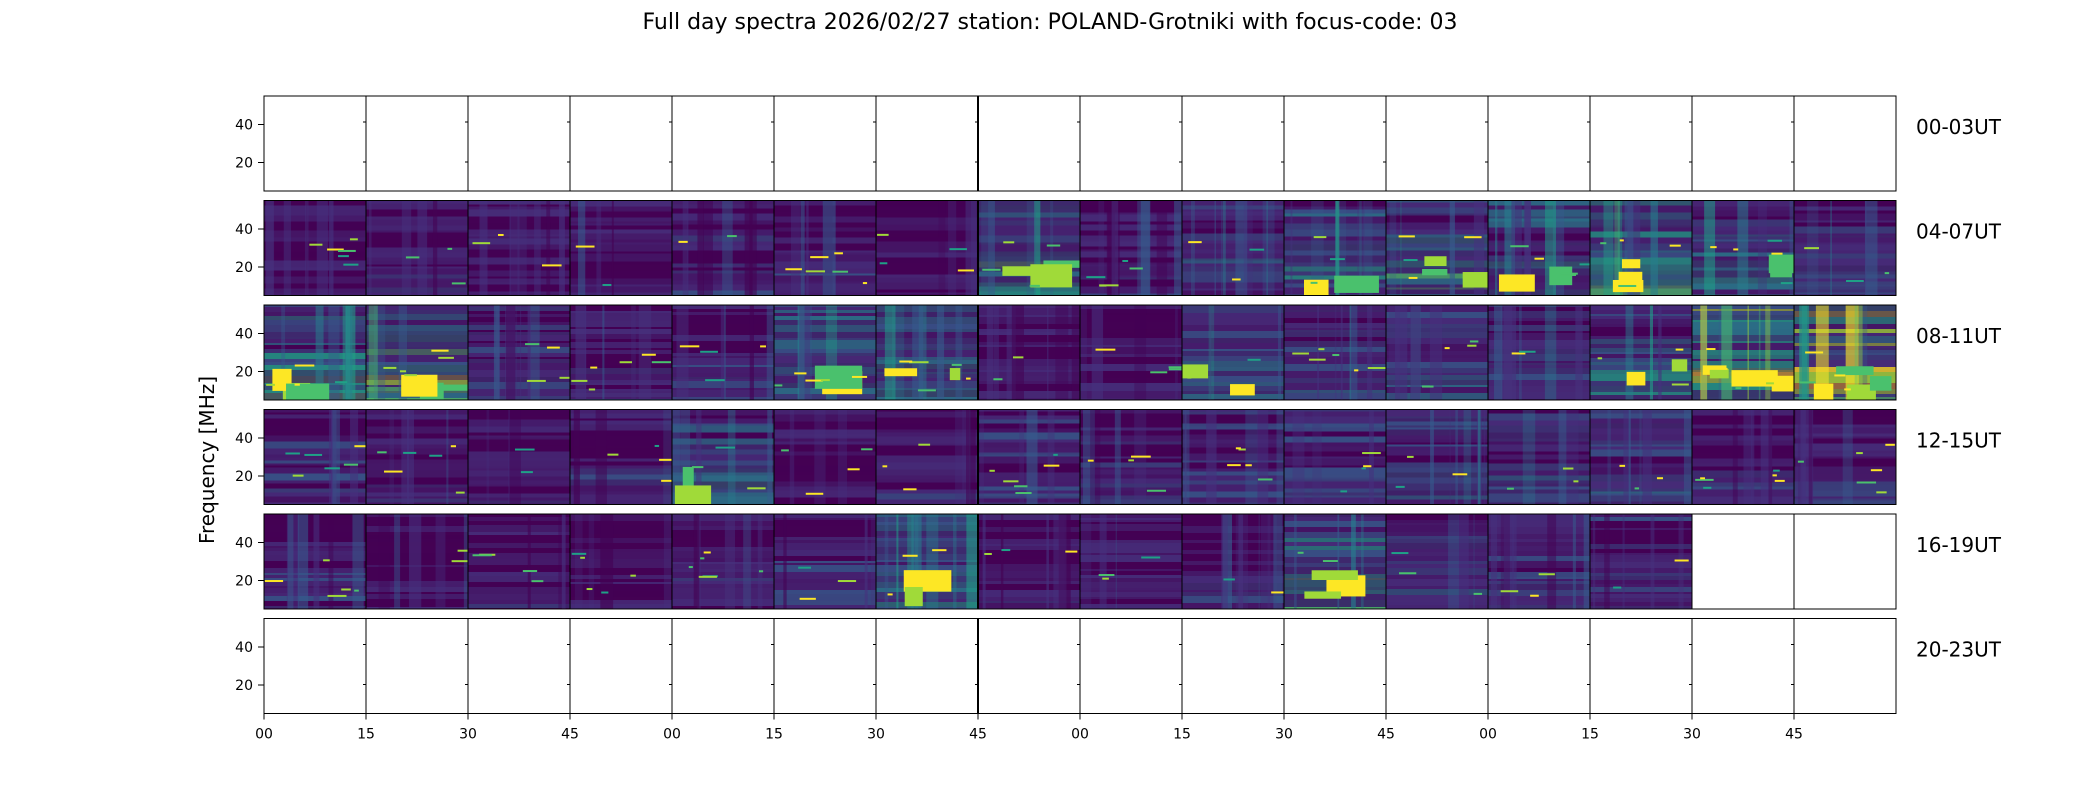 The width and height of the screenshot is (2100, 800). Describe the element at coordinates (207, 460) in the screenshot. I see `y-axis-label: Frequency [MHz]` at that location.